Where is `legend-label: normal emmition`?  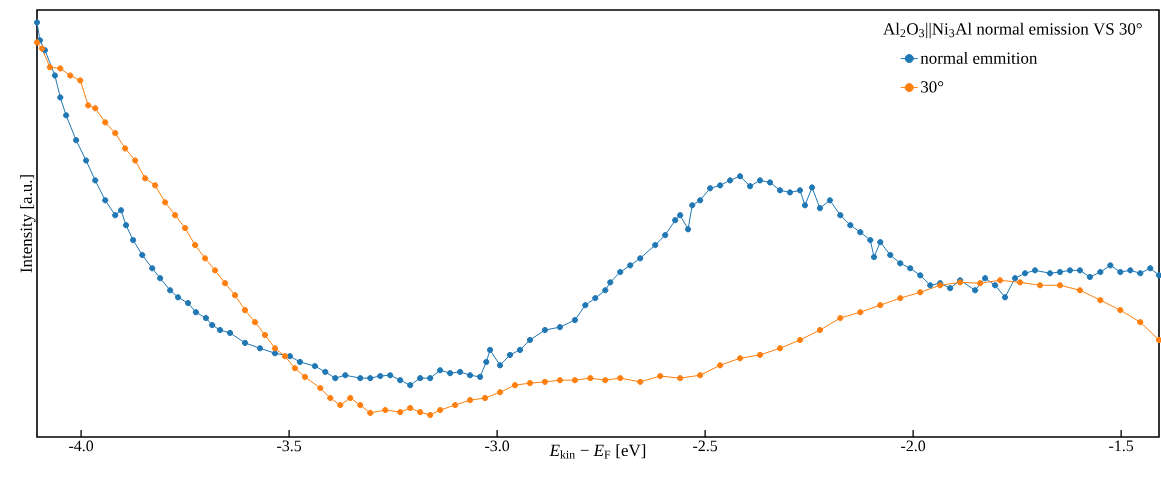 legend-label: normal emmition is located at coordinates (979, 57).